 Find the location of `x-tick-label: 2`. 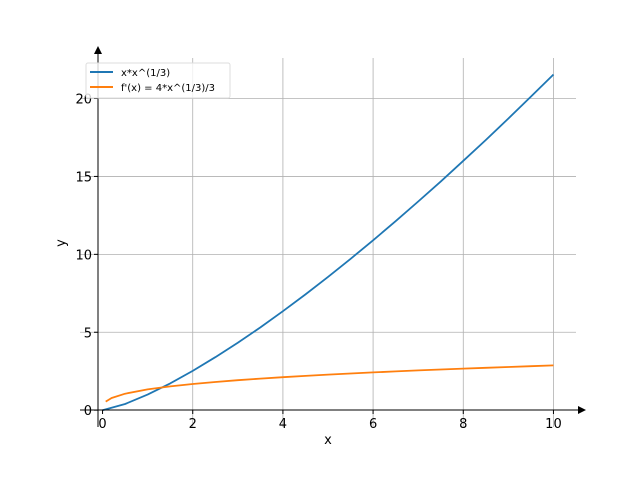

x-tick-label: 2 is located at coordinates (193, 424).